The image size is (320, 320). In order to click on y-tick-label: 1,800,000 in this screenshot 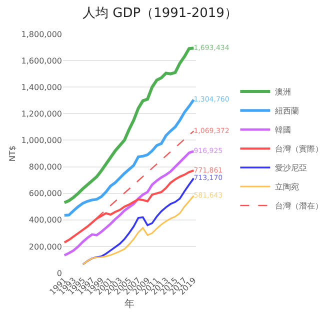, I will do `click(41, 34)`.